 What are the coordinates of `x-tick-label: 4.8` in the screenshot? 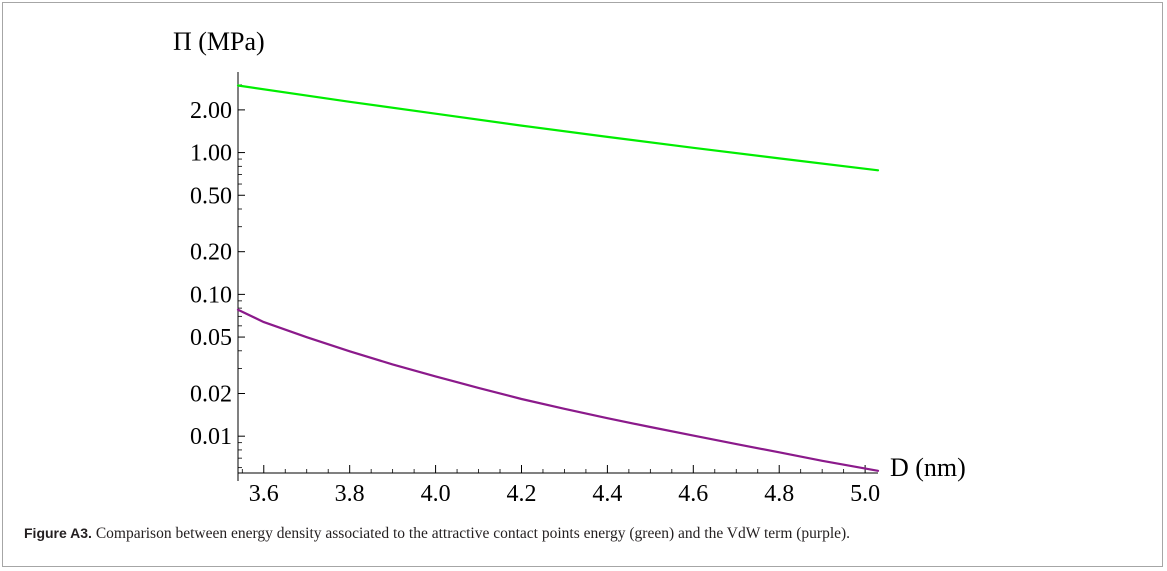 It's located at (779, 494).